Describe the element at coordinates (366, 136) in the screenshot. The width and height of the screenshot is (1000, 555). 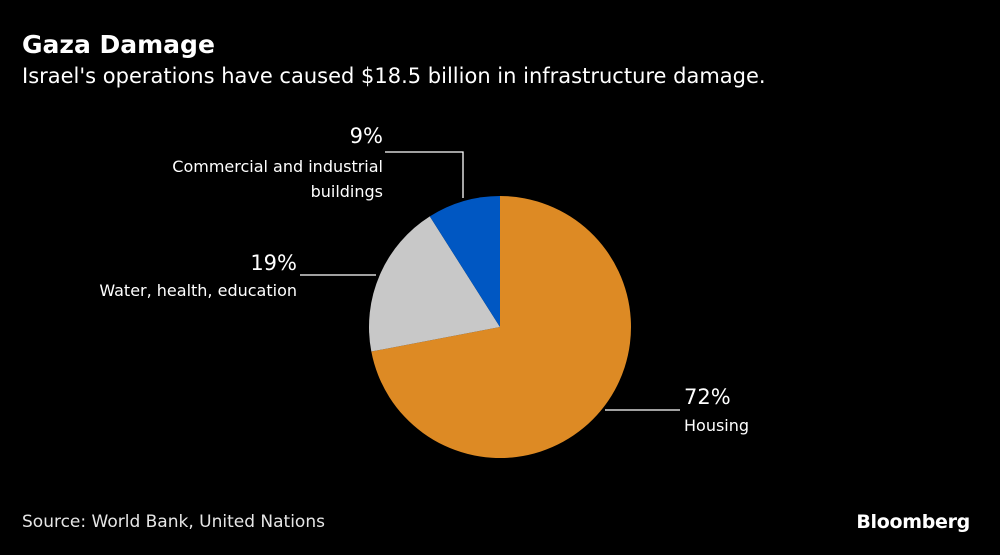
I see `slice-percent-label: 9%` at that location.